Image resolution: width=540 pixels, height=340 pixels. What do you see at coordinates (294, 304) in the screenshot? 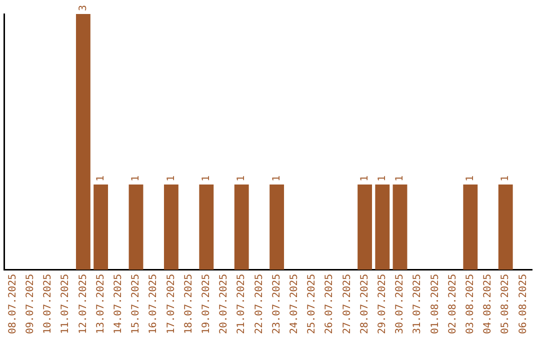
I see `x-tick-label: 24.07.2025` at bounding box center [294, 304].